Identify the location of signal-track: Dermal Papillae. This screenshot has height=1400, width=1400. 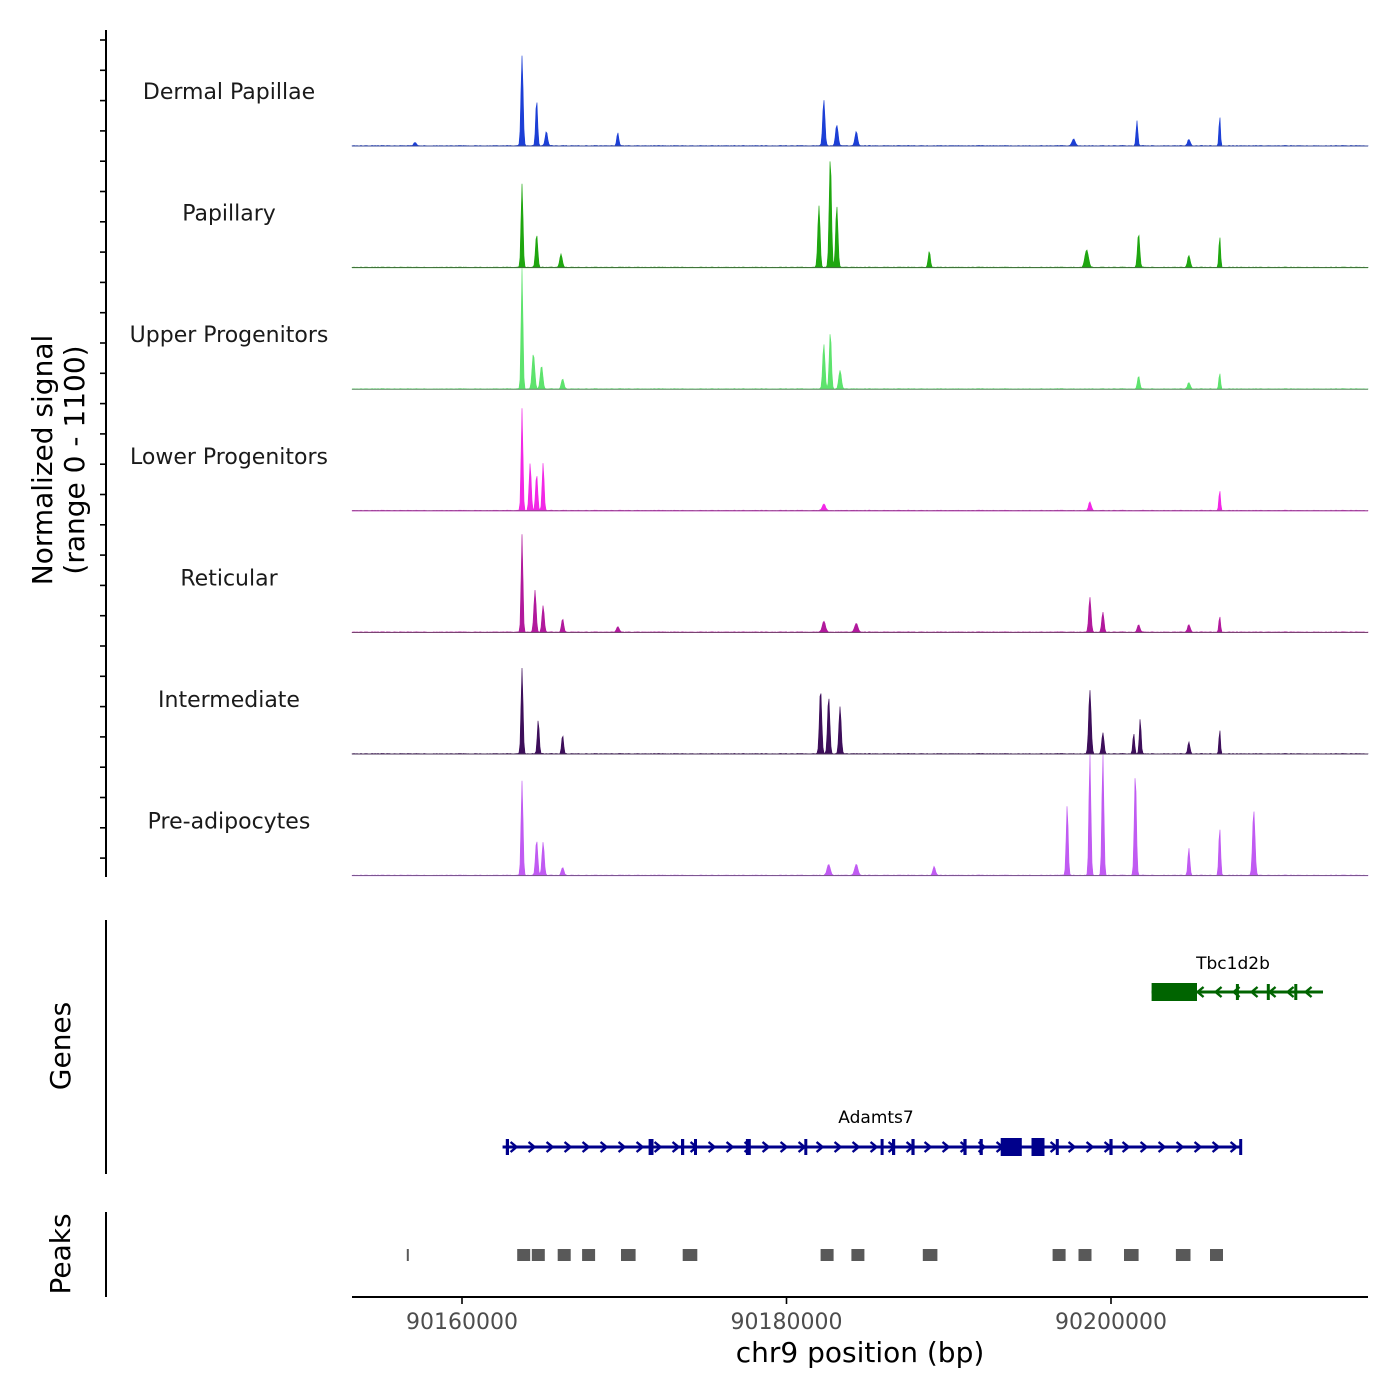
(756, 101).